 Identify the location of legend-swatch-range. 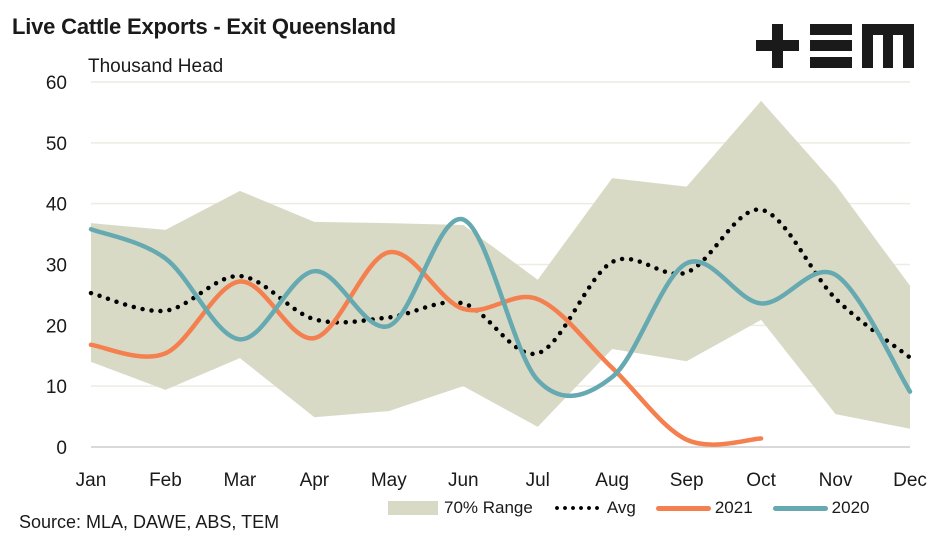
(413, 508).